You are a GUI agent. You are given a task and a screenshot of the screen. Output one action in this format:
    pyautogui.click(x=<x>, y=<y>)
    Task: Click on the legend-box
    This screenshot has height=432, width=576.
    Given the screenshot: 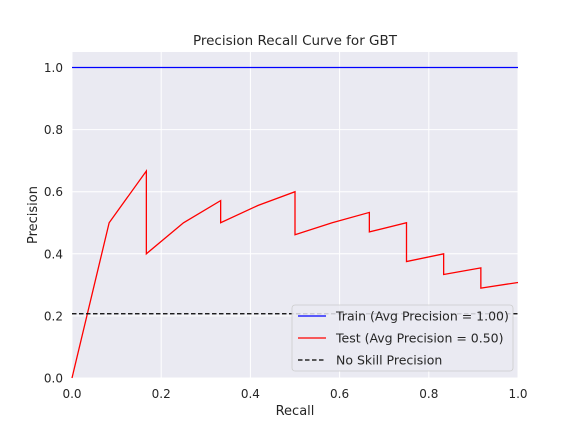 What is the action you would take?
    pyautogui.click(x=402, y=338)
    